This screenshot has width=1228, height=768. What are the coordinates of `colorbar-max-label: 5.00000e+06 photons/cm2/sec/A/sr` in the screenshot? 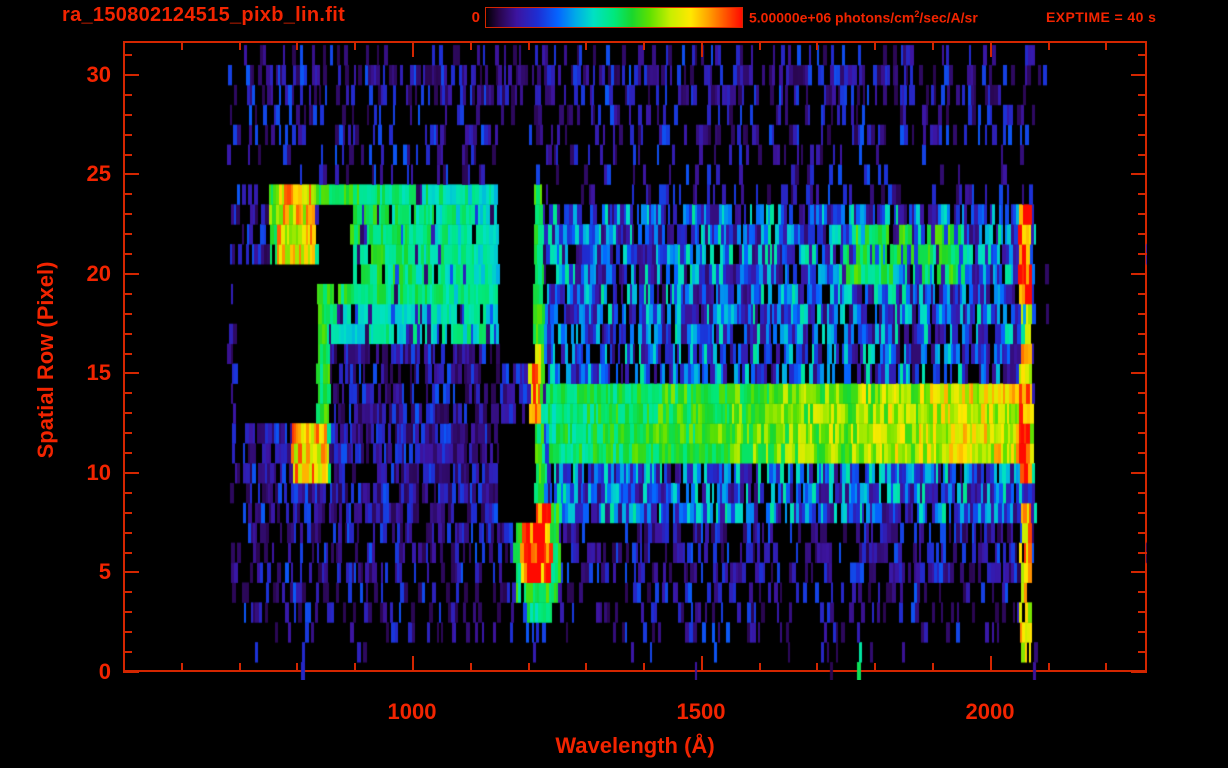 It's located at (863, 17).